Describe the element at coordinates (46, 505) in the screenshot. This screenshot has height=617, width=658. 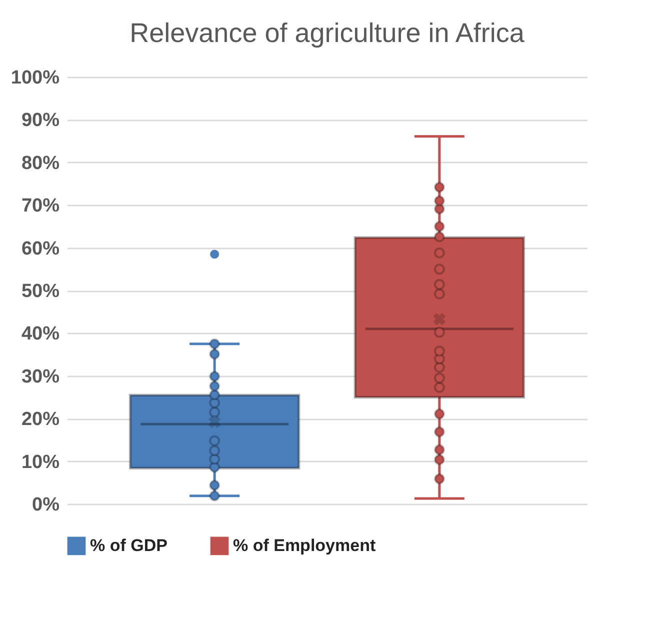
I see `y-tick-label: 0%` at that location.